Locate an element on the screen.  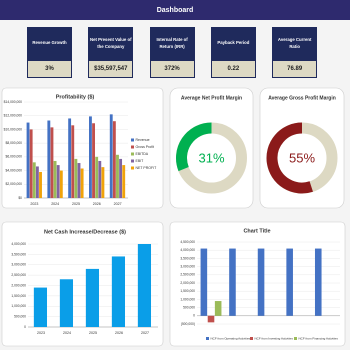
donut-label: 31% is located at coordinates (211, 157).